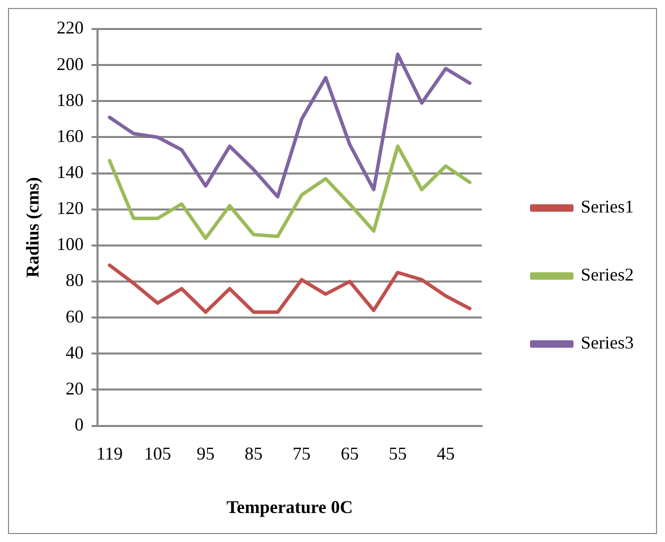 The height and width of the screenshot is (542, 665). I want to click on y-tick-label: 80, so click(75, 280).